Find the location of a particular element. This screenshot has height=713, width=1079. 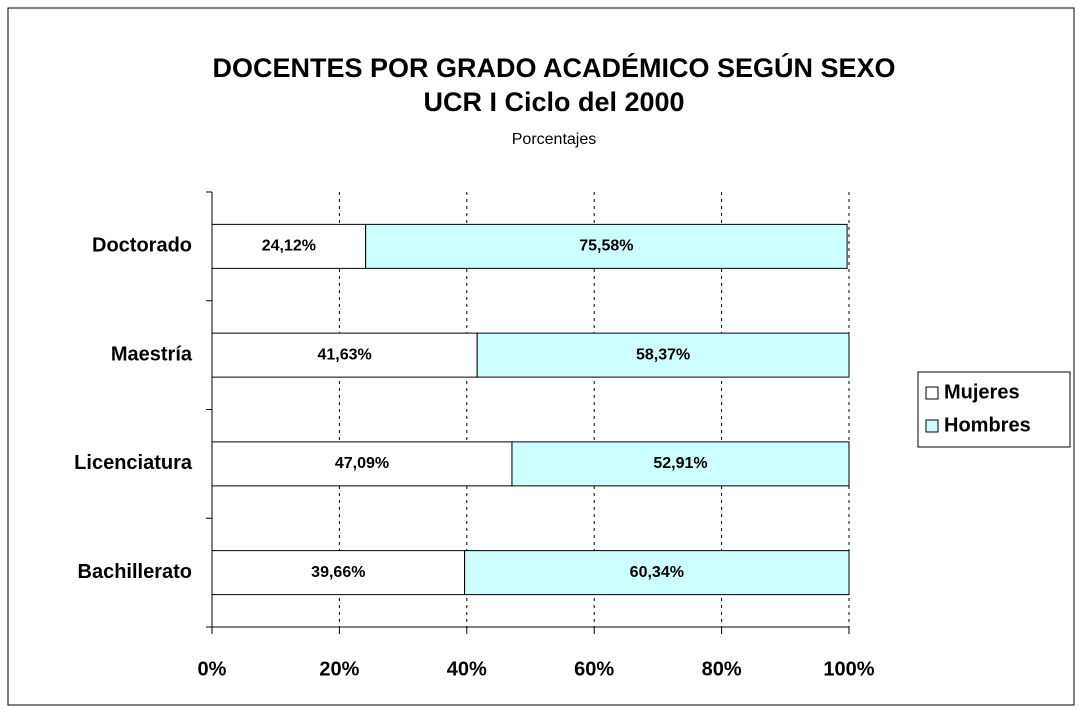

chart-title: UCR I Ciclo del 2000 is located at coordinates (553, 102).